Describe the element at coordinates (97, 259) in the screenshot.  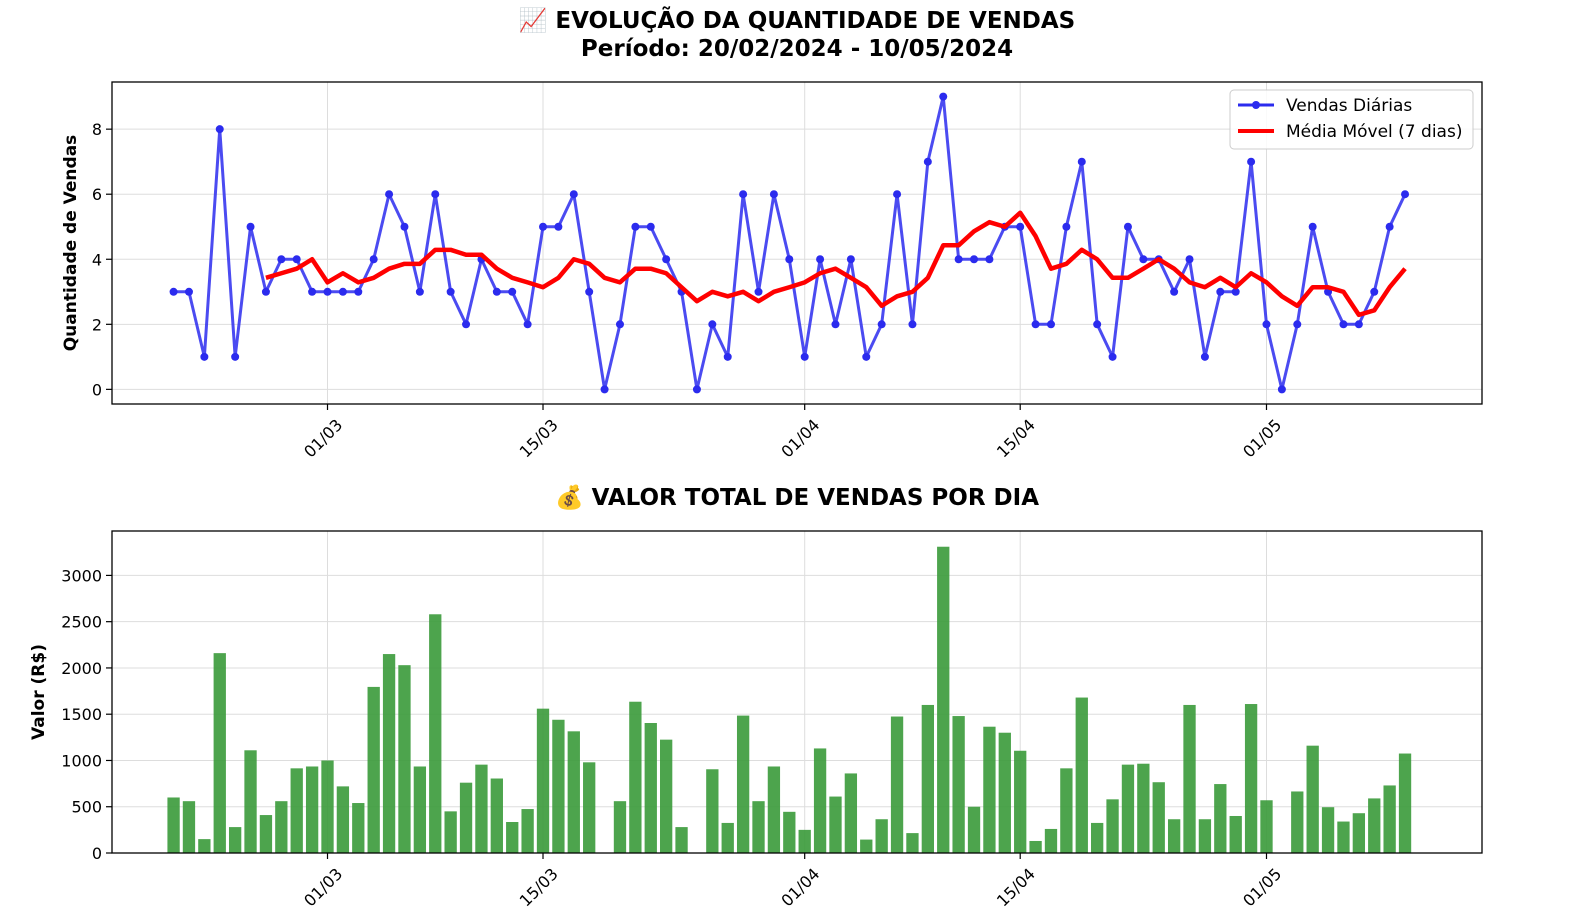
I see `y-tick-label: 4` at that location.